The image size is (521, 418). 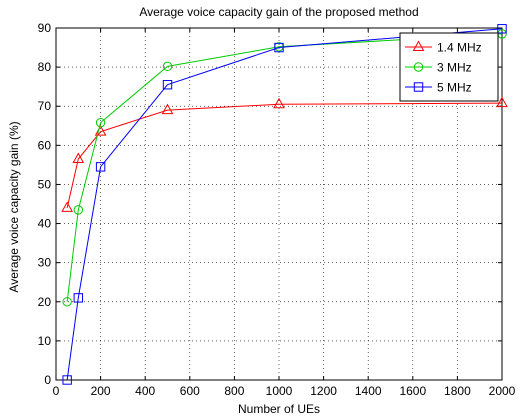 I want to click on legend-marker-circle, so click(x=418, y=67).